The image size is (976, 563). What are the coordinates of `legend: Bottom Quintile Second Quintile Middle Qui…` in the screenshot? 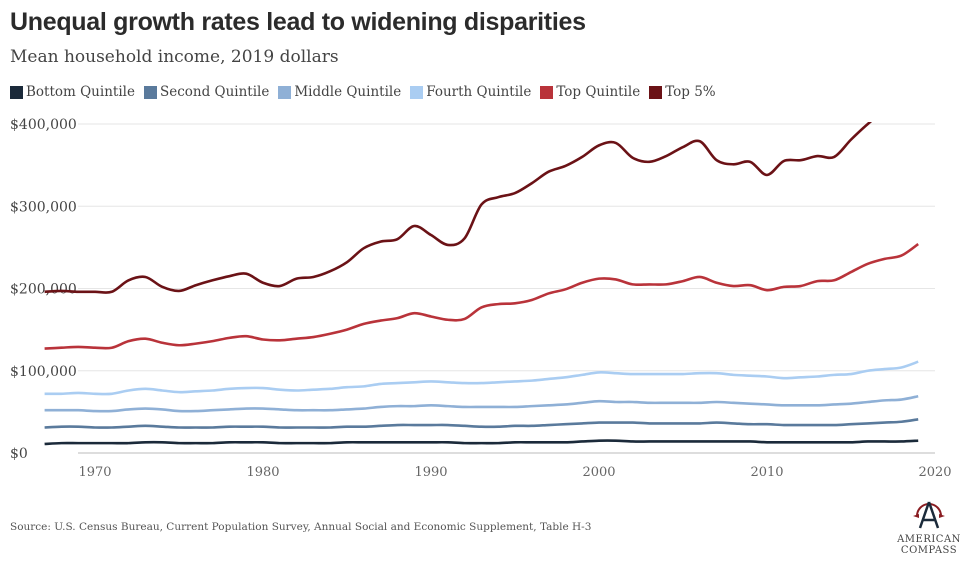 It's located at (363, 92).